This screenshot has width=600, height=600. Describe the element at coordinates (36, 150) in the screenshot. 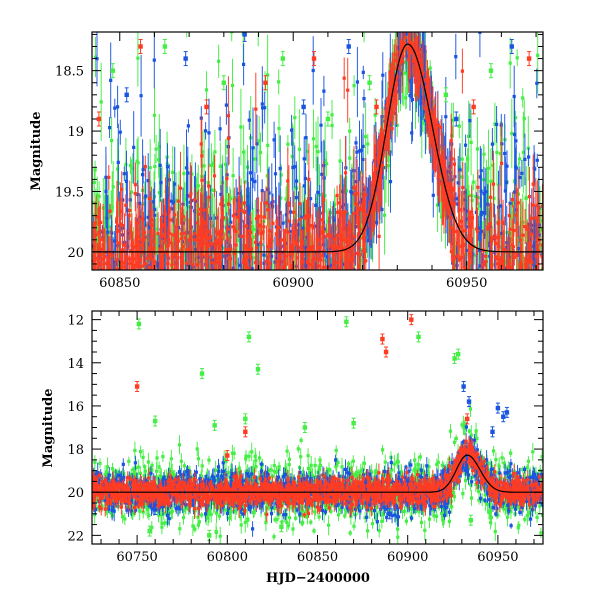

I see `top-ylabel: Magnitude` at that location.